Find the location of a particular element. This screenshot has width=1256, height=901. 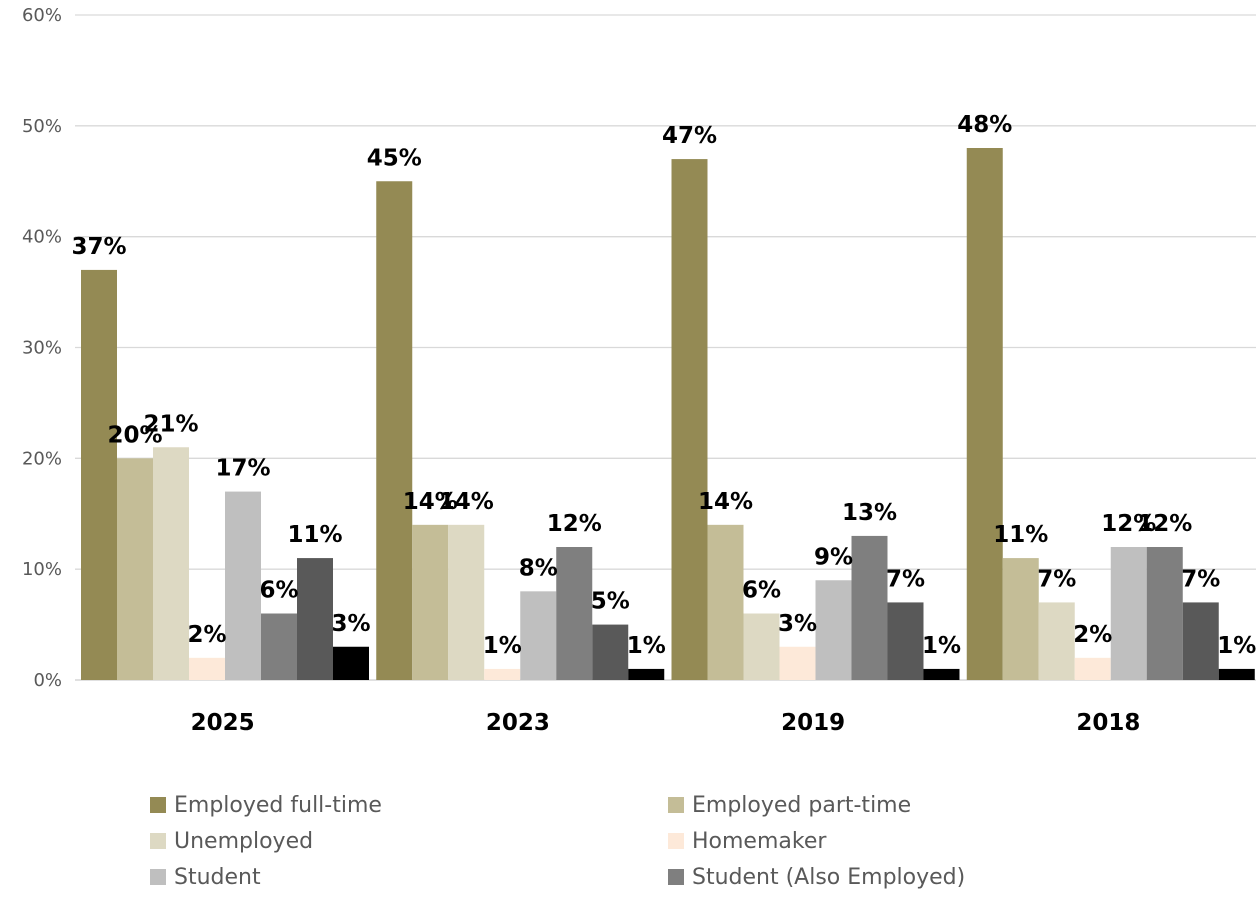

legend-label: Student is located at coordinates (217, 877).